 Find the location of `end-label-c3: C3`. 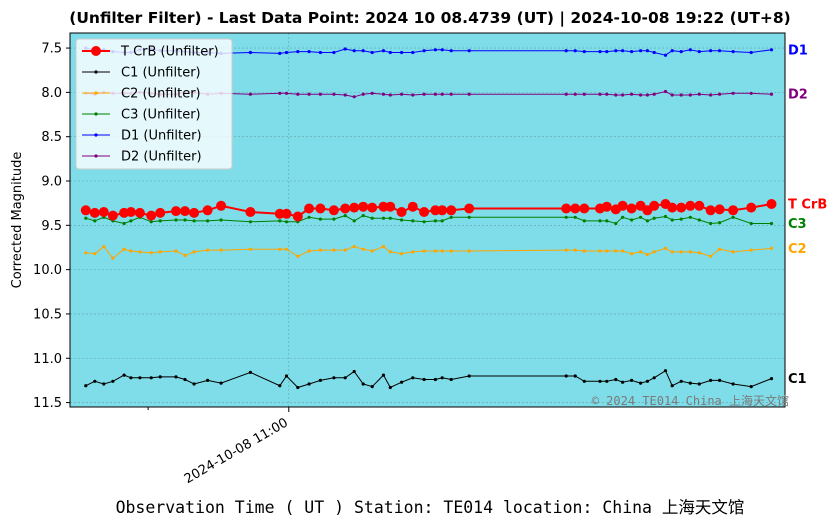

end-label-c3: C3 is located at coordinates (797, 224).